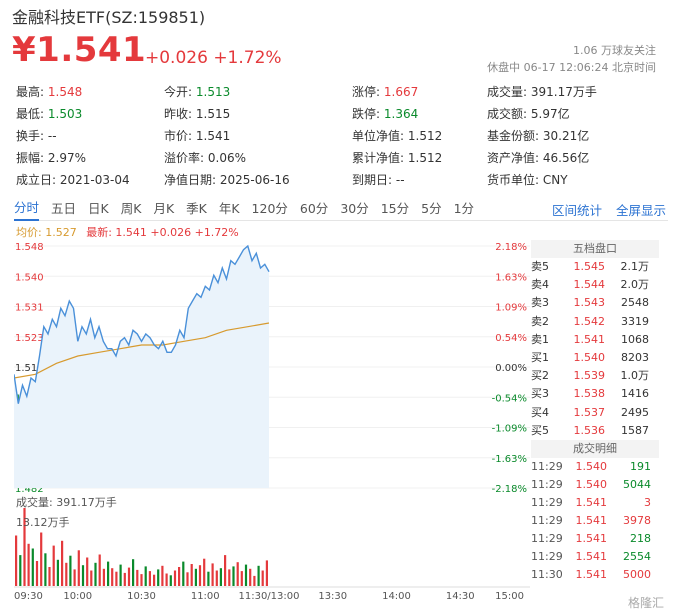 The height and width of the screenshot is (615, 682). I want to click on stat-label: 成交量:, so click(507, 92).